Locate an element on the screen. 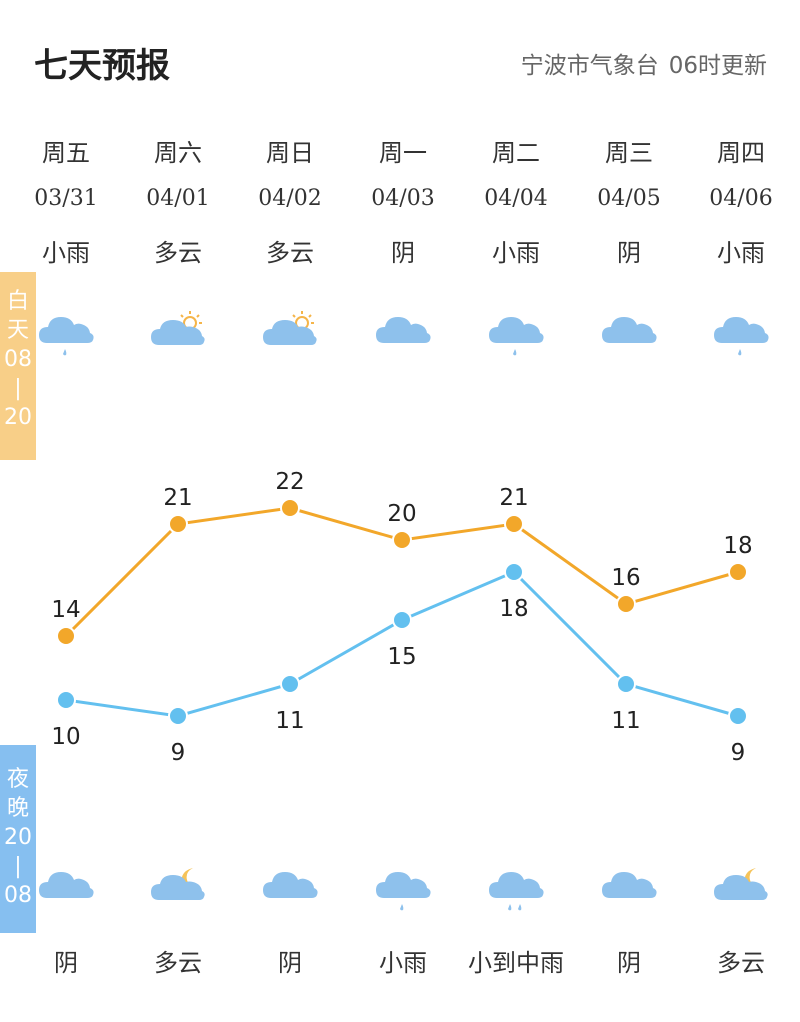 Image resolution: width=800 pixels, height=1022 pixels. night-weather-label: 小到中雨 is located at coordinates (516, 963).